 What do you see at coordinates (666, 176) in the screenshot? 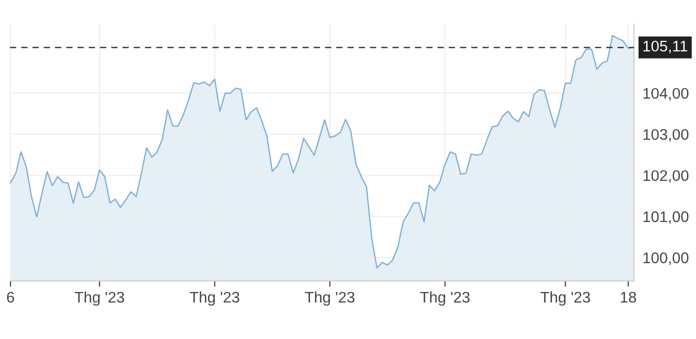
I see `y-tick-label: 102,00` at bounding box center [666, 176].